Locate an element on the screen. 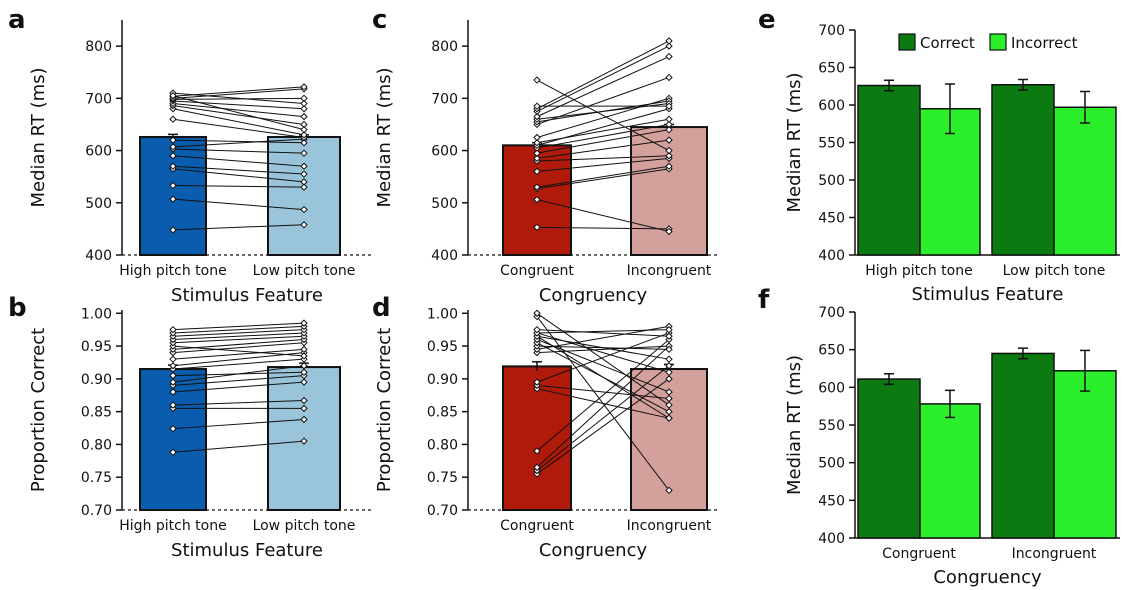 This screenshot has height=590, width=1130. x-tick-label: Incongruent is located at coordinates (669, 526).